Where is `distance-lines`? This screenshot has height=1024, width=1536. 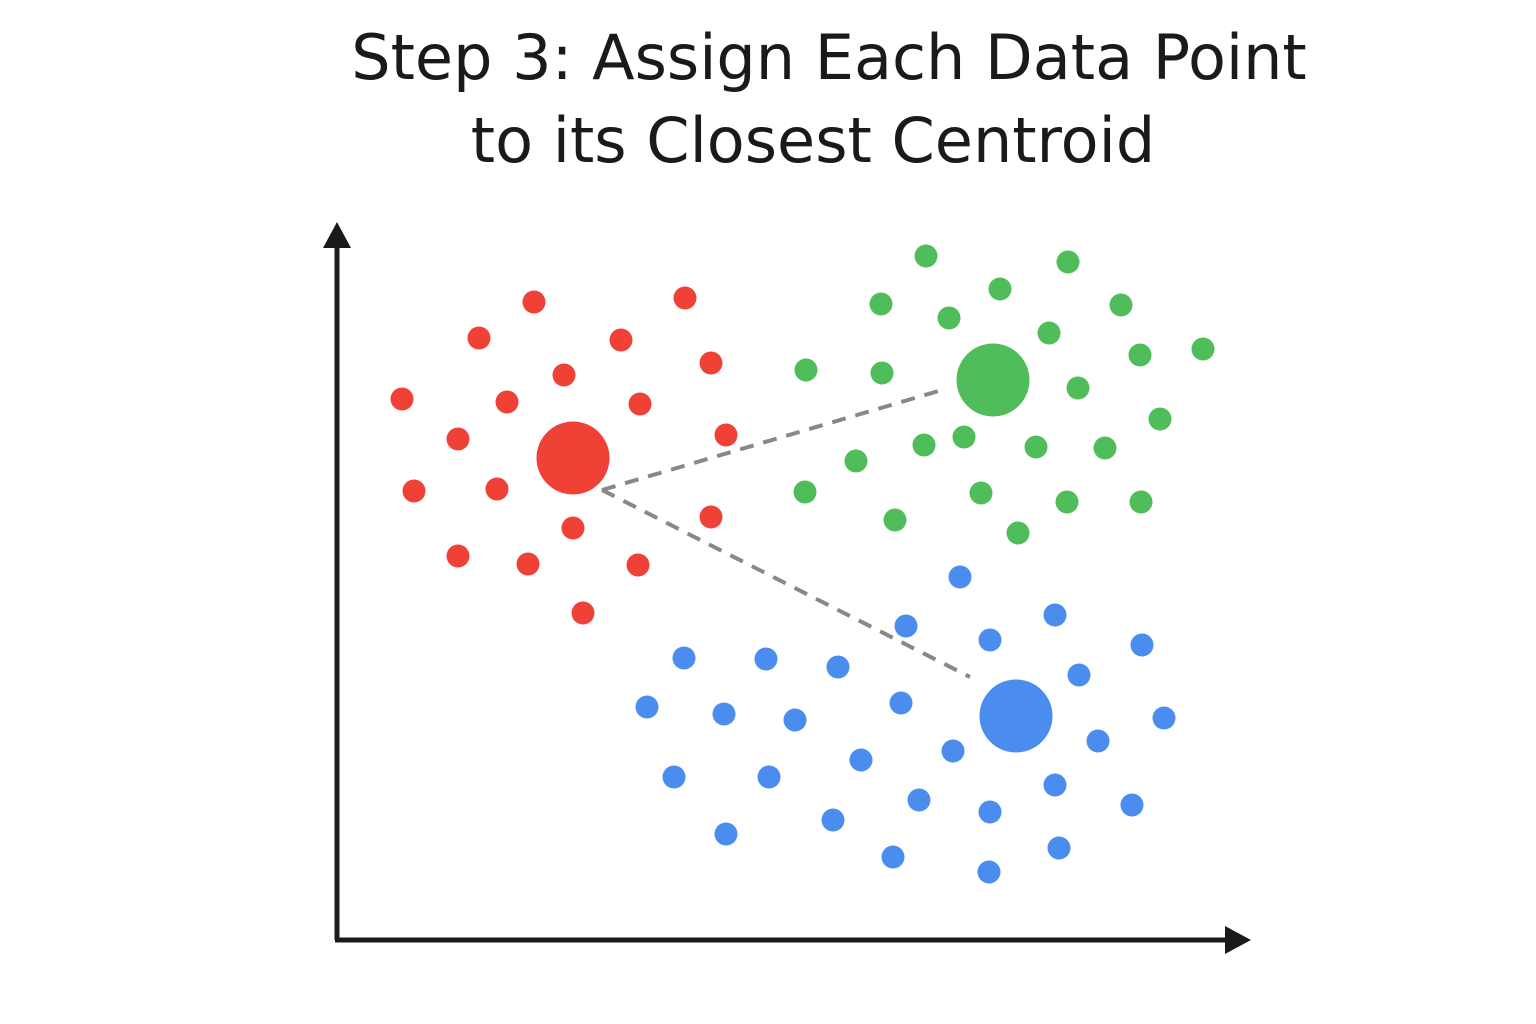
distance-lines is located at coordinates (786, 533).